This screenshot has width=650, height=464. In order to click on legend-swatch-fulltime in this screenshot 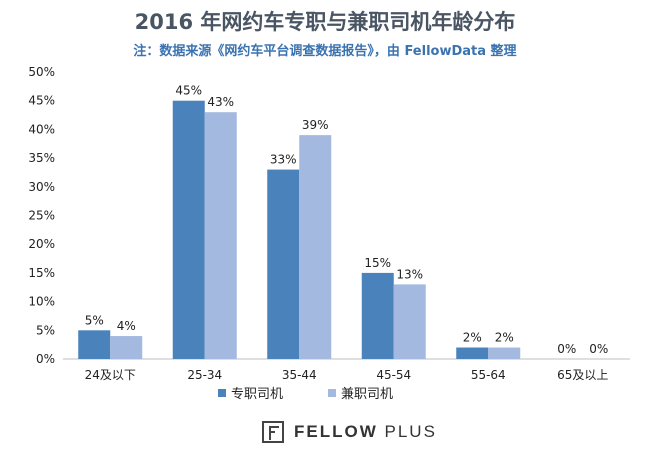, I will do `click(222, 393)`.